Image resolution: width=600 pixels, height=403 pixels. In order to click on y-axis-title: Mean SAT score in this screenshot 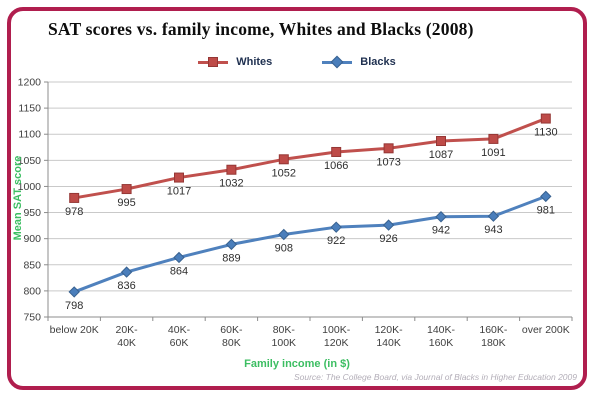, I will do `click(18, 198)`.